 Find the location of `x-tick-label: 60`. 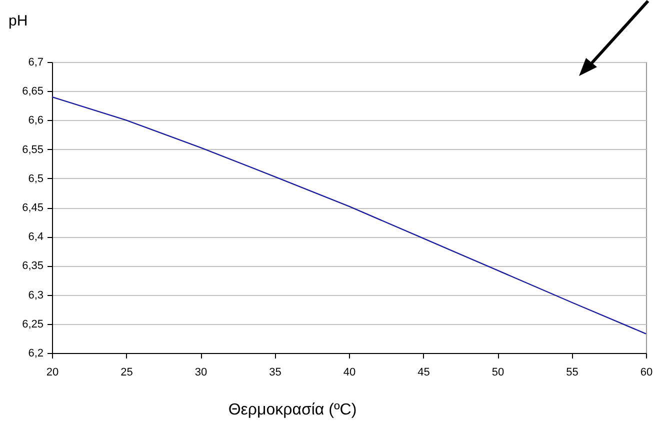

x-tick-label: 60 is located at coordinates (646, 372).